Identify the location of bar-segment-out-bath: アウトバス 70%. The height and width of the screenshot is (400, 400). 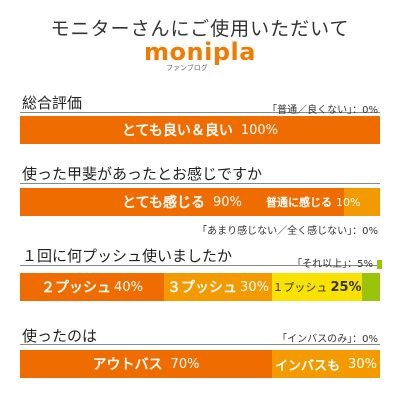
(146, 364).